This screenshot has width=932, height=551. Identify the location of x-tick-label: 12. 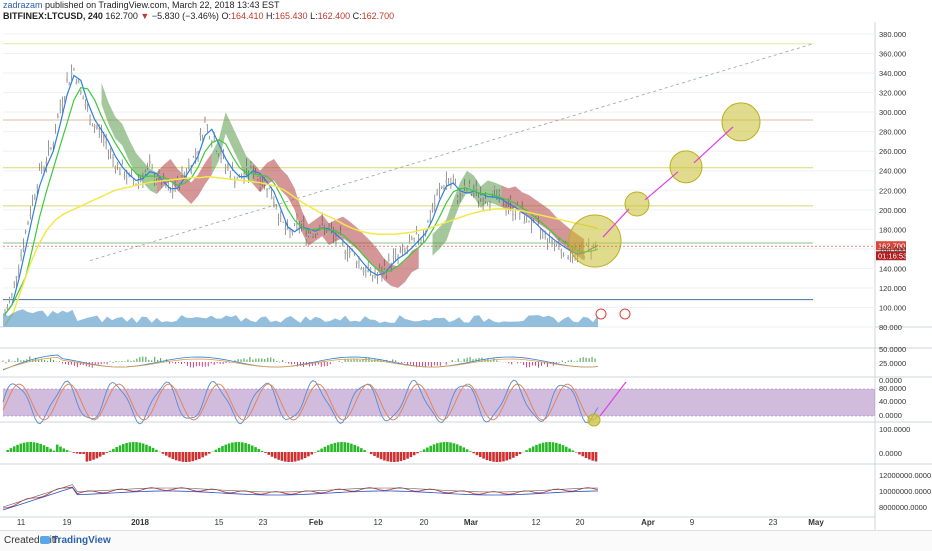
(536, 522).